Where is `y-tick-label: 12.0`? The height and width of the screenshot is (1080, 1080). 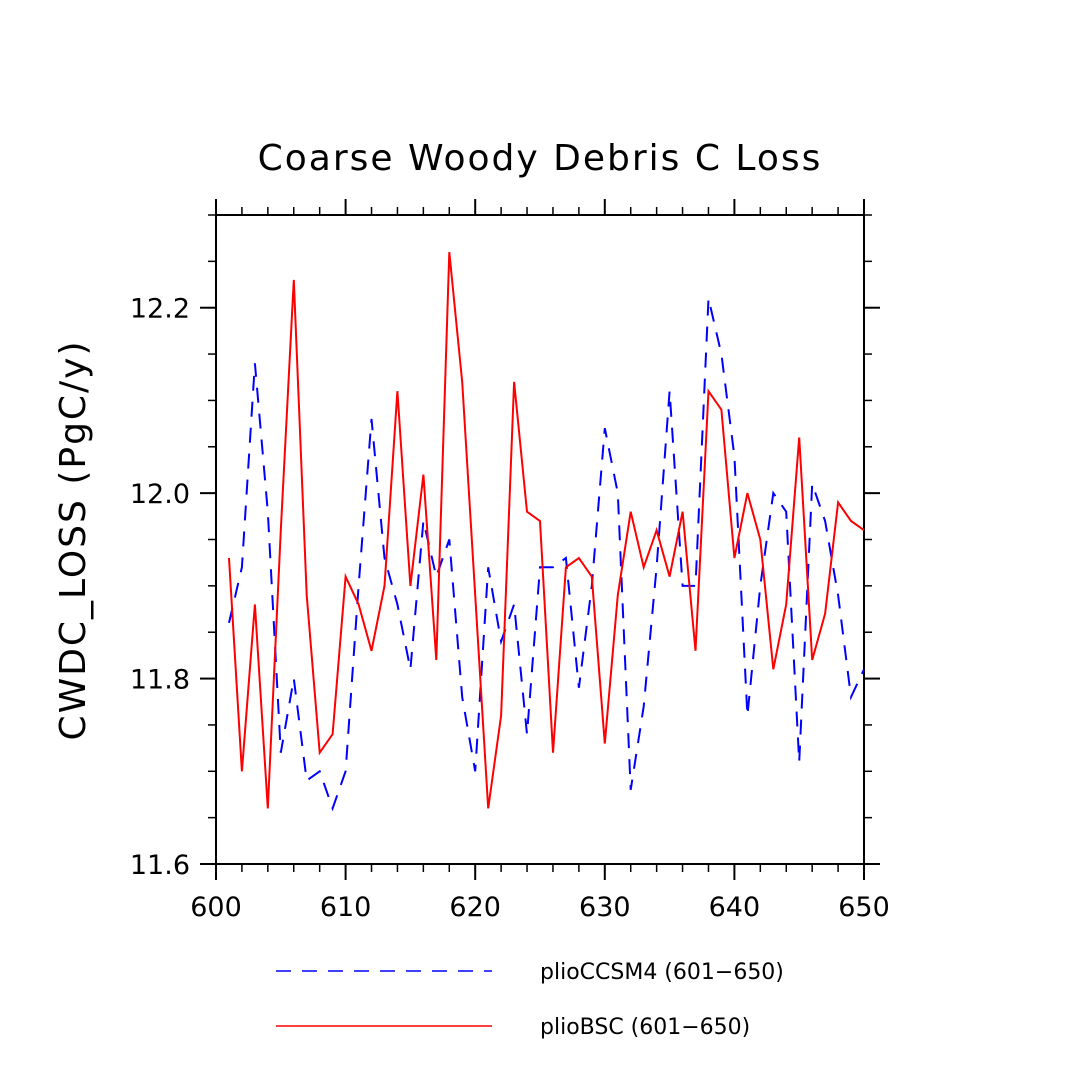 y-tick-label: 12.0 is located at coordinates (160, 494).